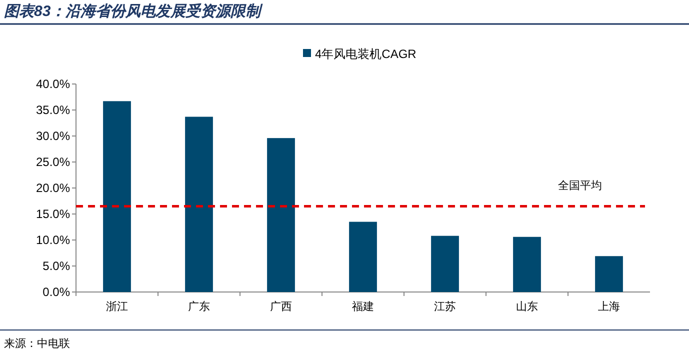 This screenshot has height=354, width=689. Describe the element at coordinates (53, 240) in the screenshot. I see `y-tick-label: 10.0%` at that location.